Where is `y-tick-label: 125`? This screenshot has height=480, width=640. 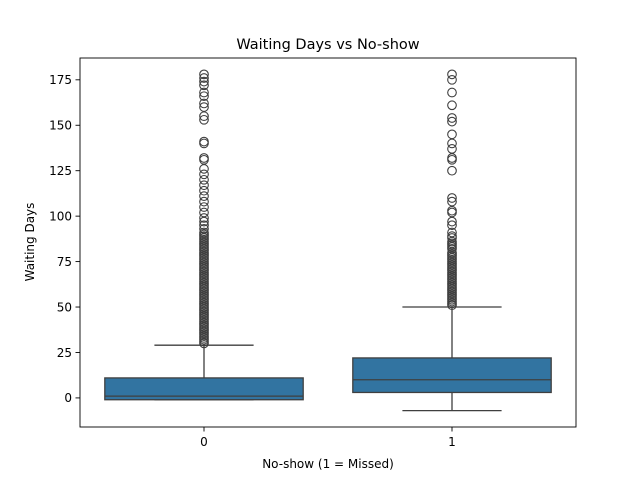
y-tick-label: 125 is located at coordinates (60, 171).